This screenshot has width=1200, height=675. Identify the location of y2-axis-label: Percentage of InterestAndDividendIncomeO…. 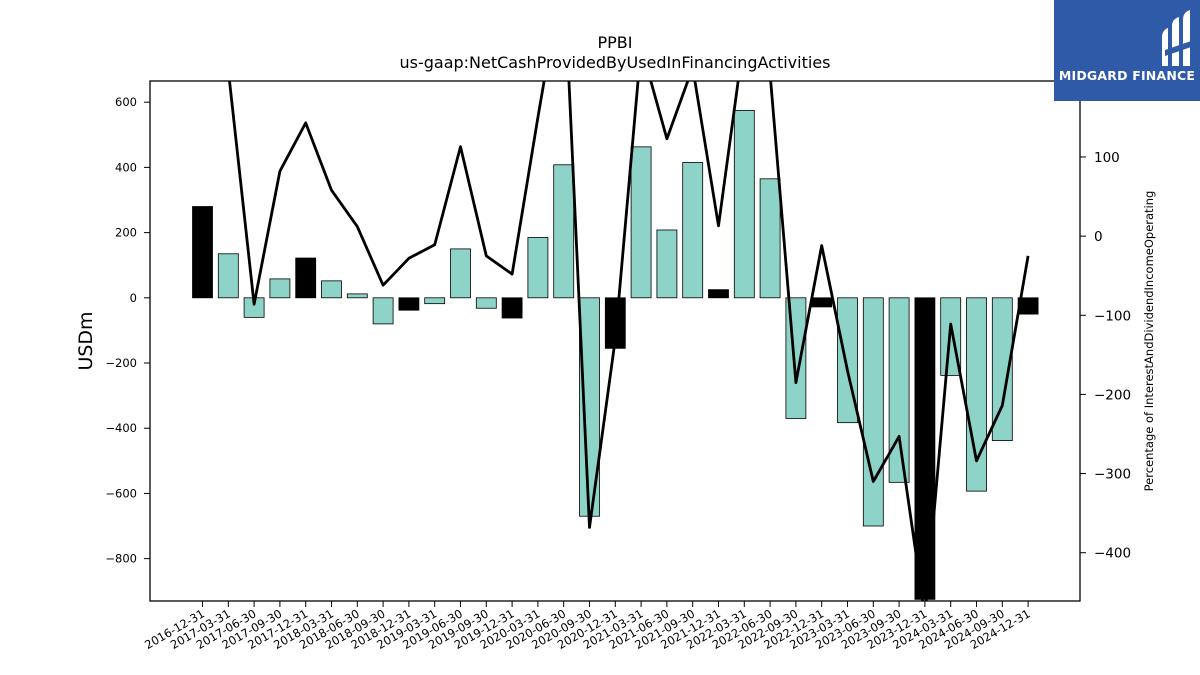
(1149, 341).